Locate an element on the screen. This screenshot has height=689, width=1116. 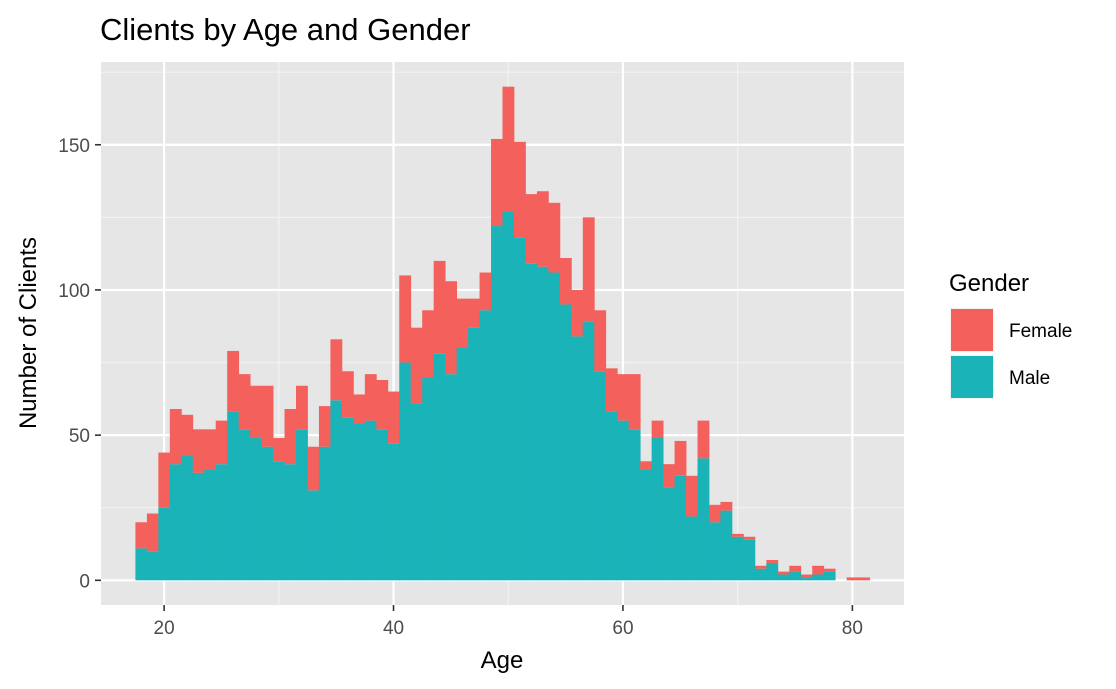
y-tick-label: 100 is located at coordinates (74, 291).